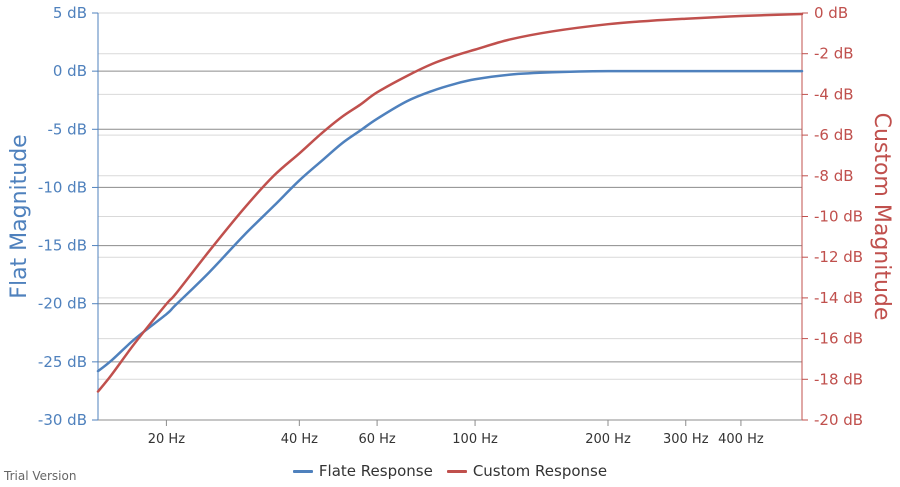  I want to click on left-tick-label: -30 dB, so click(62, 420).